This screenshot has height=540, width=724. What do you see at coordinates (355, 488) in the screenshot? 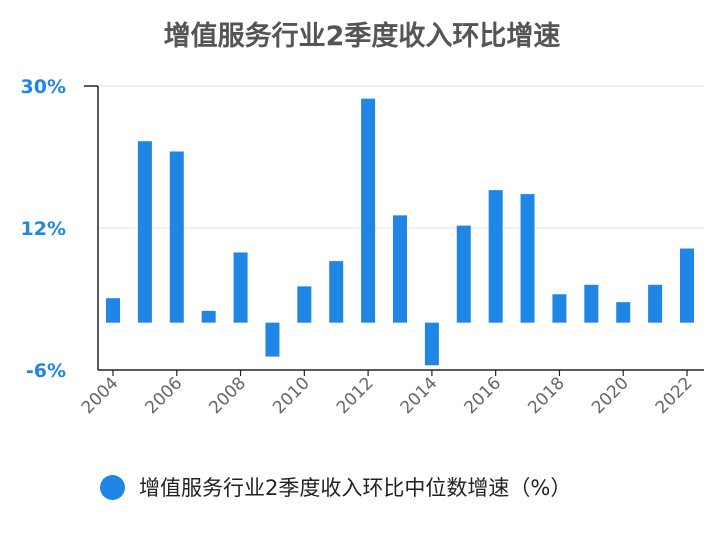
I see `legend-label: 增值服务行业2季度收入环比中位数增速（%）` at bounding box center [355, 488].